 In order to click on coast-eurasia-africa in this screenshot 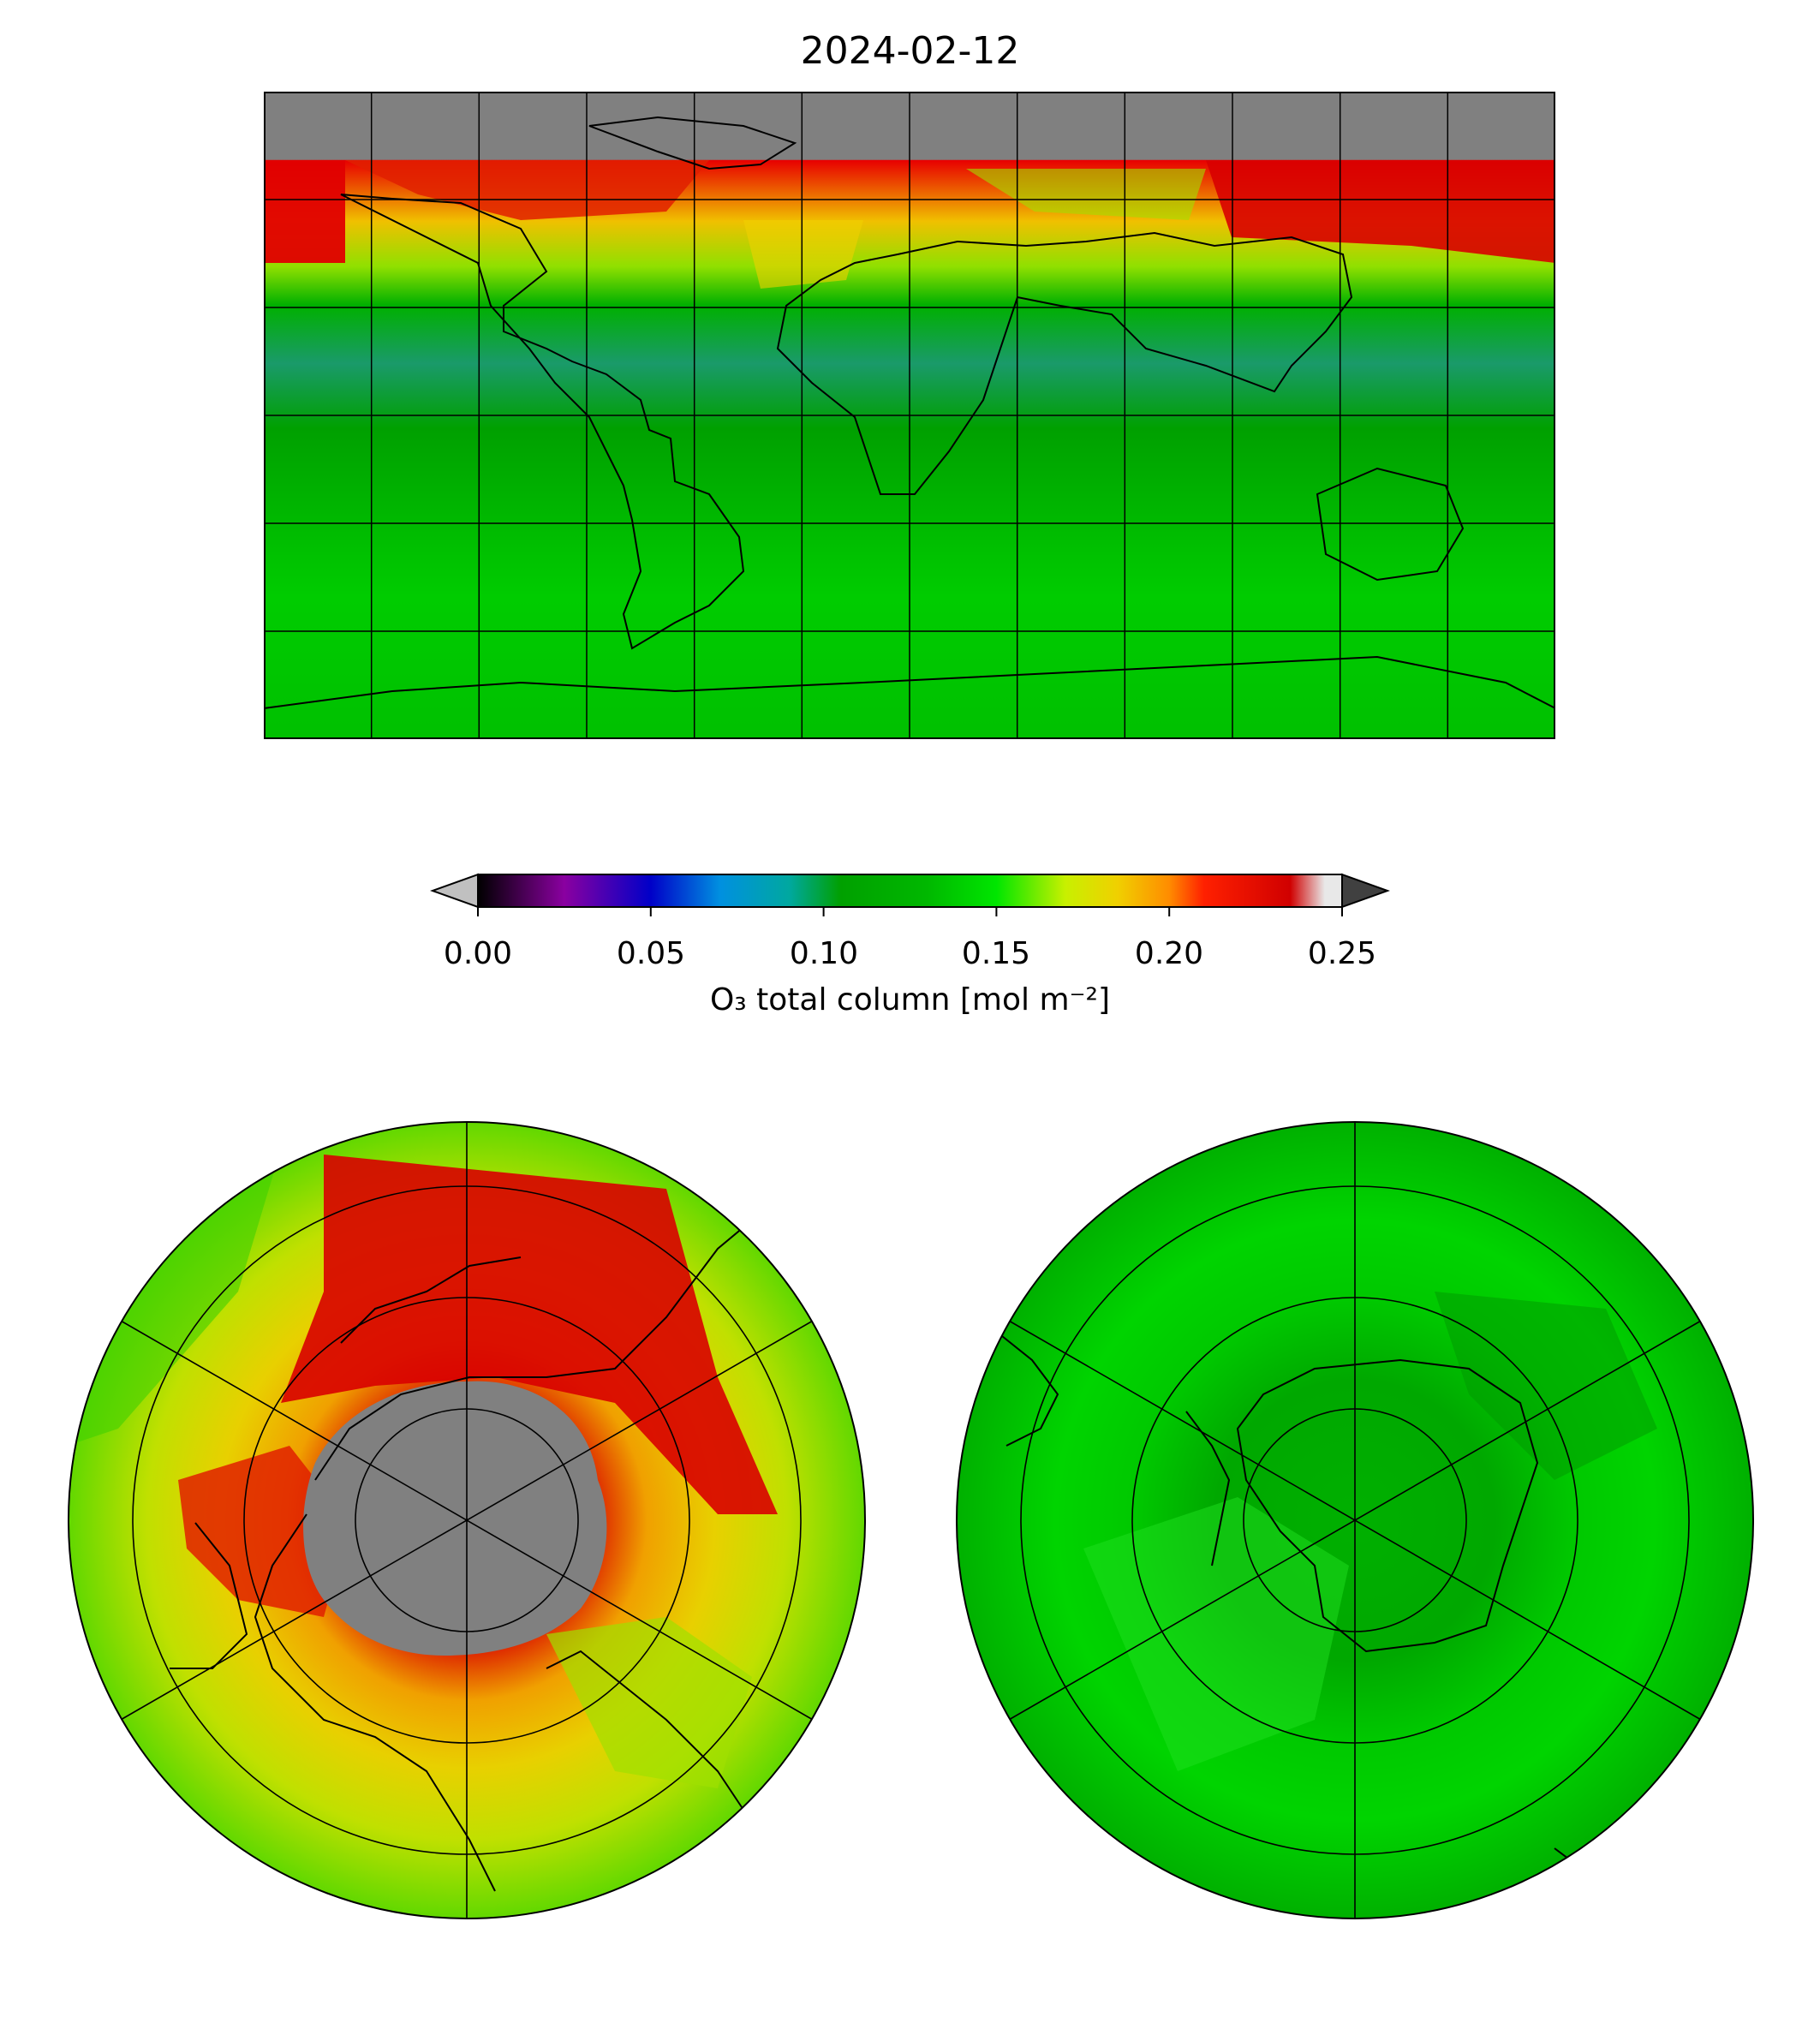, I will do `click(1064, 363)`.